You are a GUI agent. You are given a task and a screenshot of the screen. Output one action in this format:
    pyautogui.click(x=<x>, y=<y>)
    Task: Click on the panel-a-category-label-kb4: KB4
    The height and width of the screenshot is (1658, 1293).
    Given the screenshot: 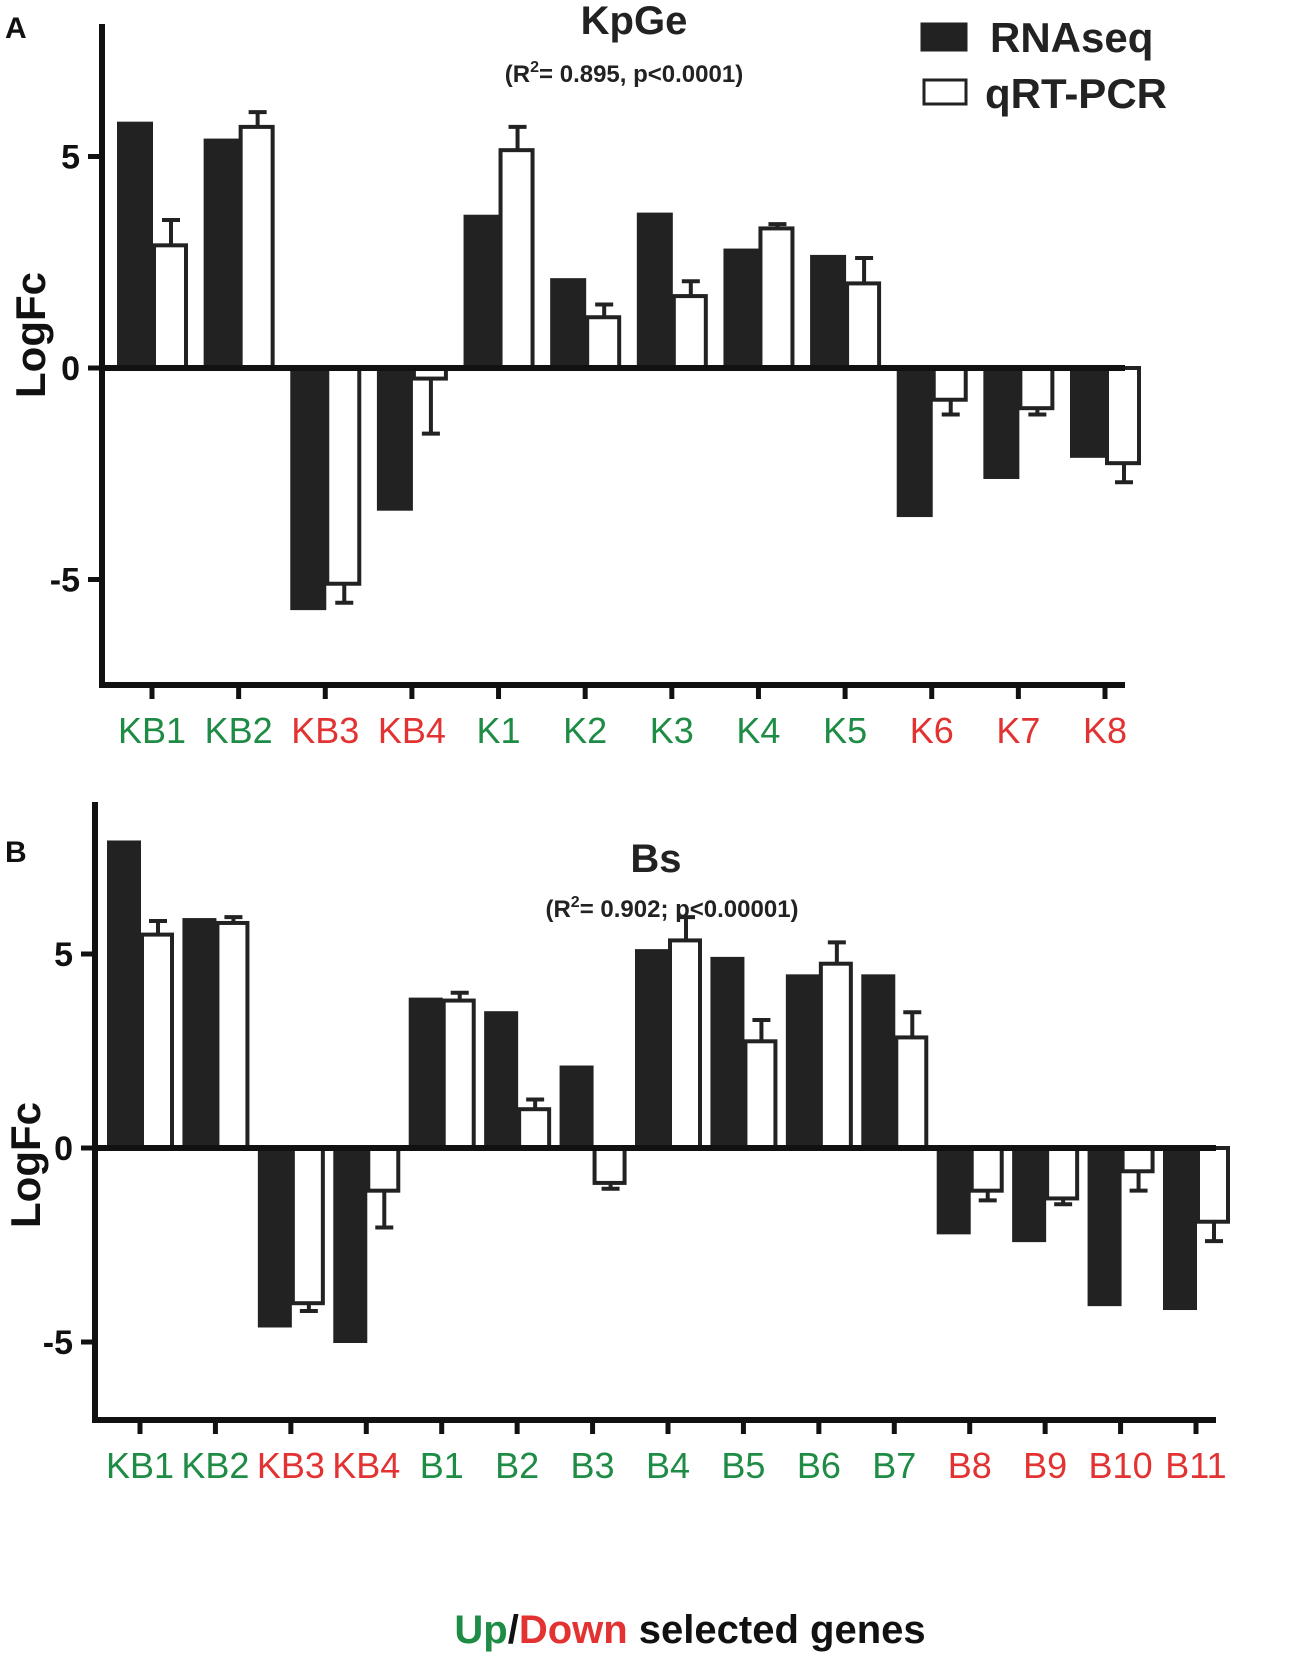 What is the action you would take?
    pyautogui.click(x=412, y=730)
    